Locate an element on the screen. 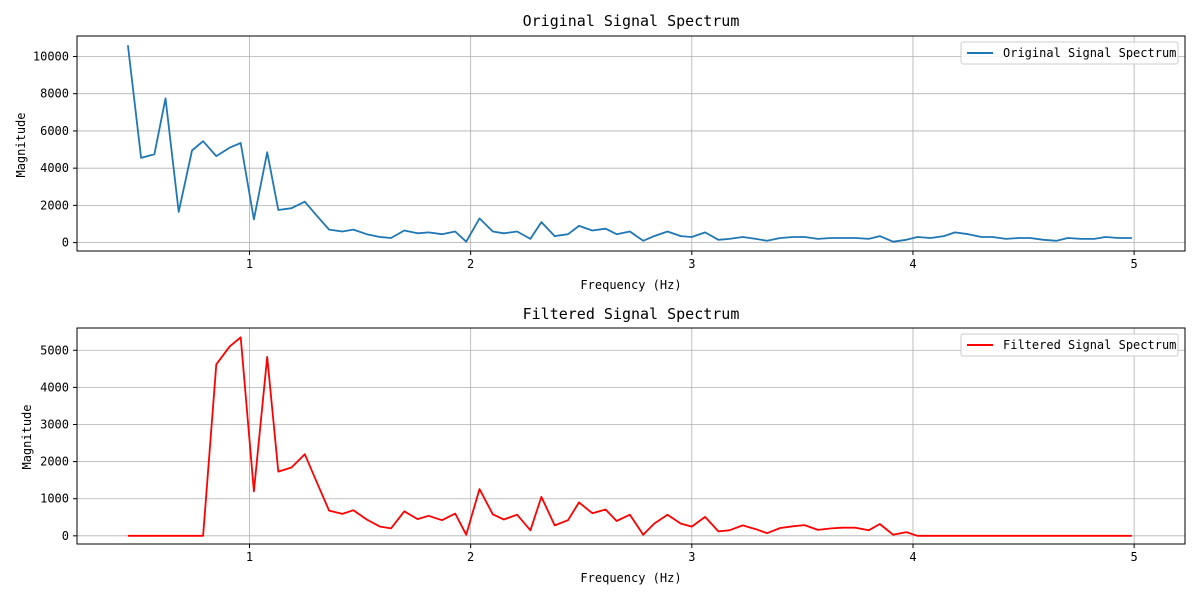 The width and height of the screenshot is (1200, 600). y-tick-label: 10000 is located at coordinates (51, 56).